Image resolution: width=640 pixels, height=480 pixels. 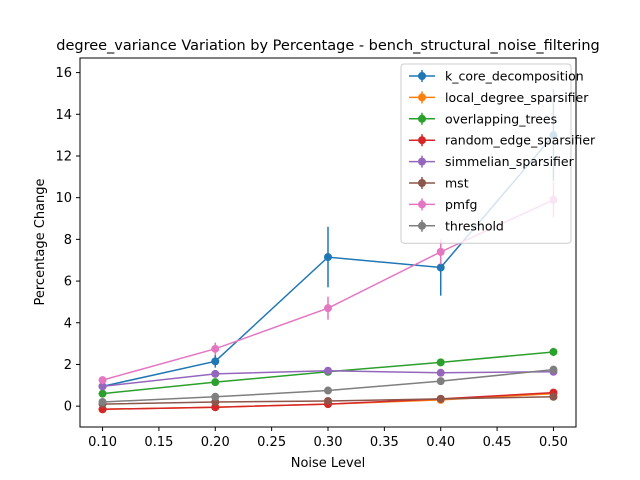 I want to click on legend-item: k_core_decomposition, so click(x=496, y=76).